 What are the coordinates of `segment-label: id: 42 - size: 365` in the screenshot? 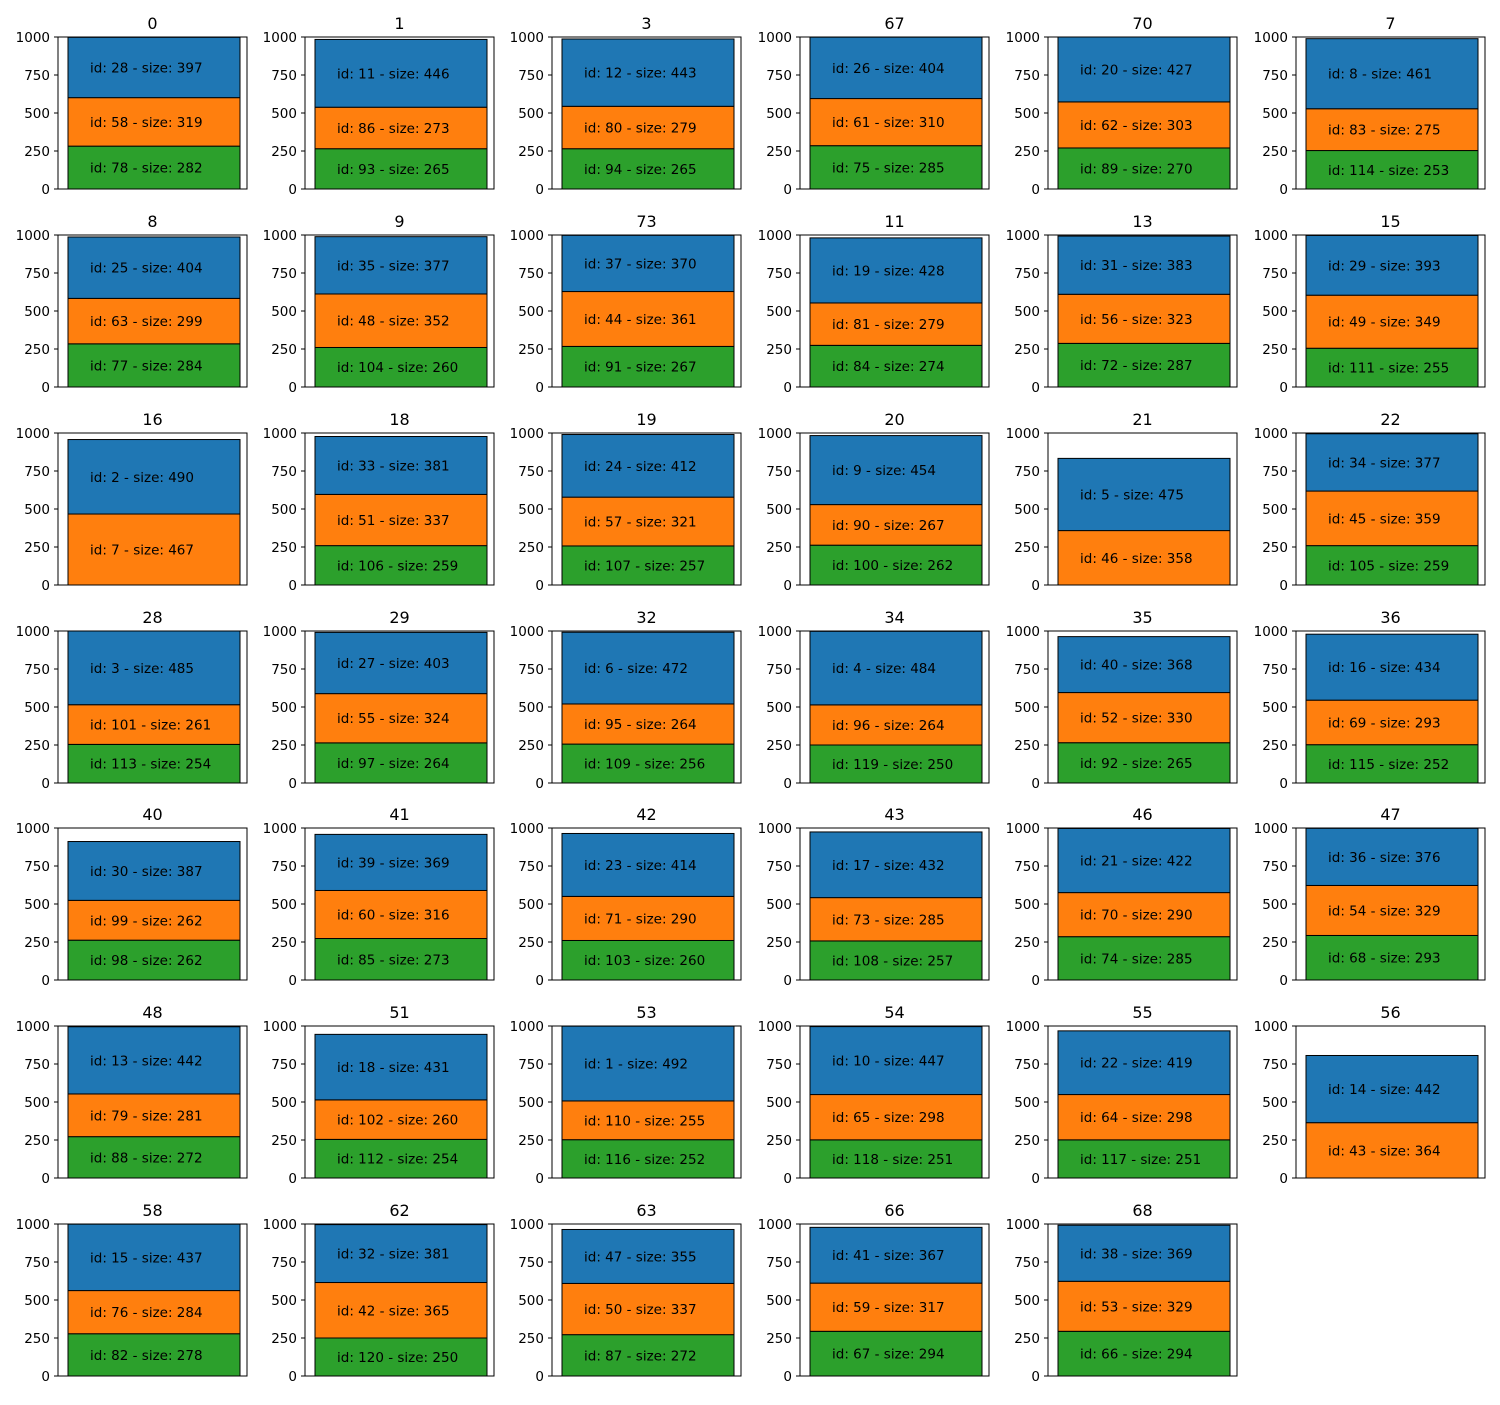 It's located at (393, 1311).